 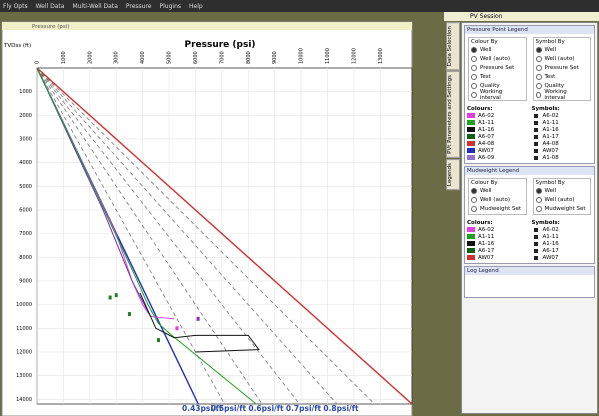 I want to click on y-tick-label: 3000, so click(x=25, y=139).